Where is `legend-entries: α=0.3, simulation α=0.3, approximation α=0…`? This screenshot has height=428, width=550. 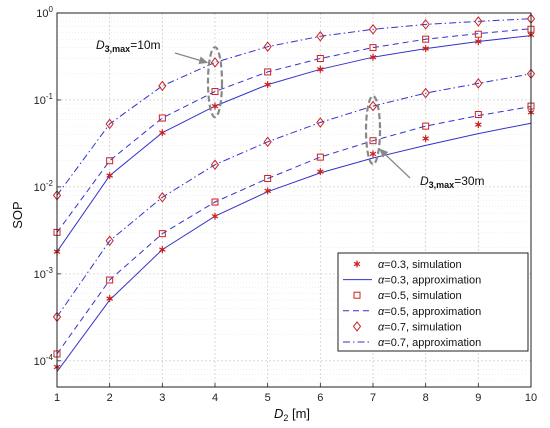
legend-entries: α=0.3, simulation α=0.3, approximation α=0… is located at coordinates (412, 304).